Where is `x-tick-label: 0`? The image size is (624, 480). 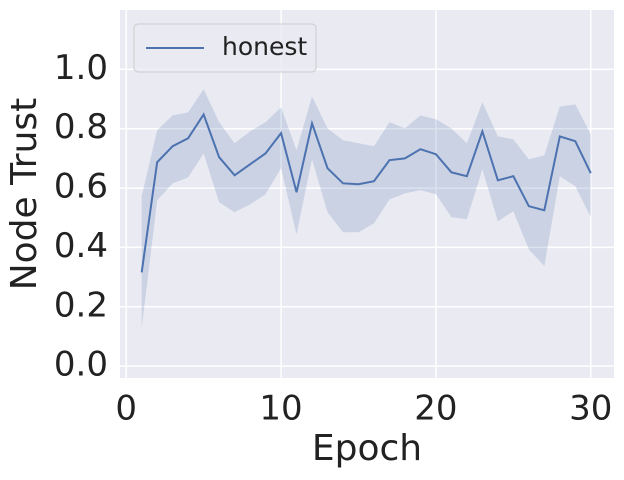
x-tick-label: 0 is located at coordinates (126, 409).